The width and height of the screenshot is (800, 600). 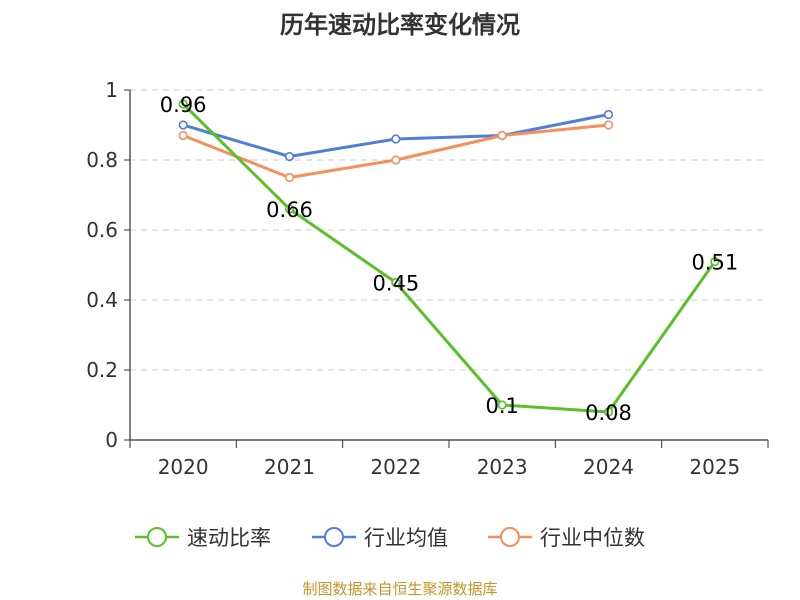 I want to click on legend-label-0: 速动比率, so click(x=229, y=538).